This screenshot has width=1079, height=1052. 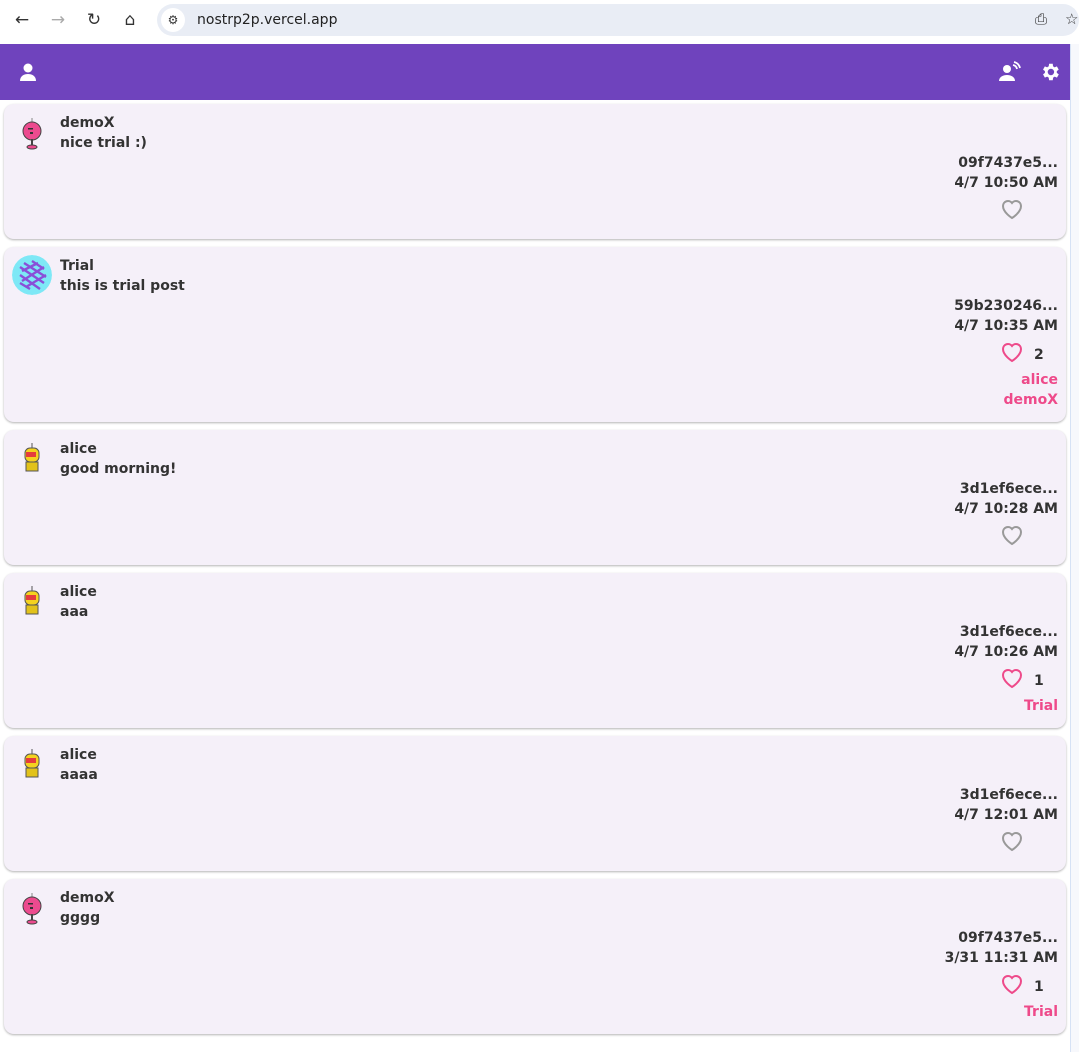 I want to click on forward-icon: →, so click(x=58, y=20).